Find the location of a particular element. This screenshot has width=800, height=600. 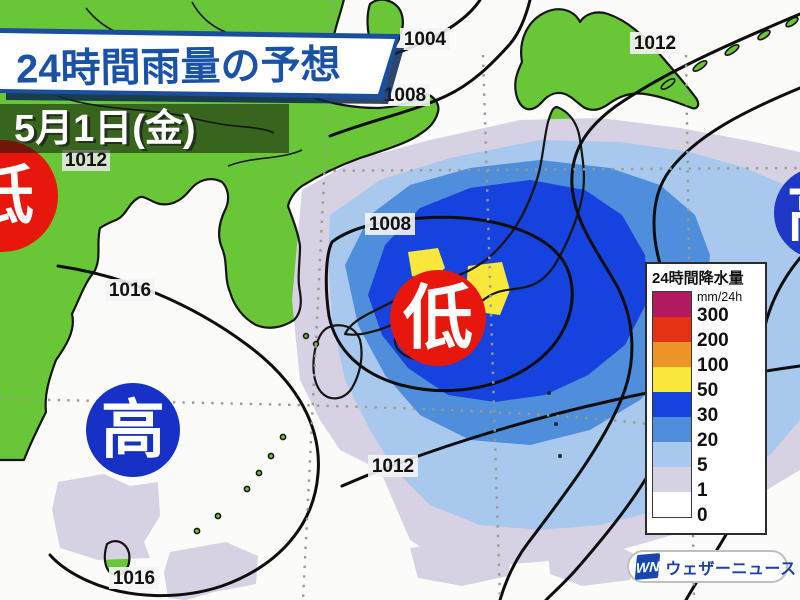

date-label: 5月1日(金) is located at coordinates (105, 128).